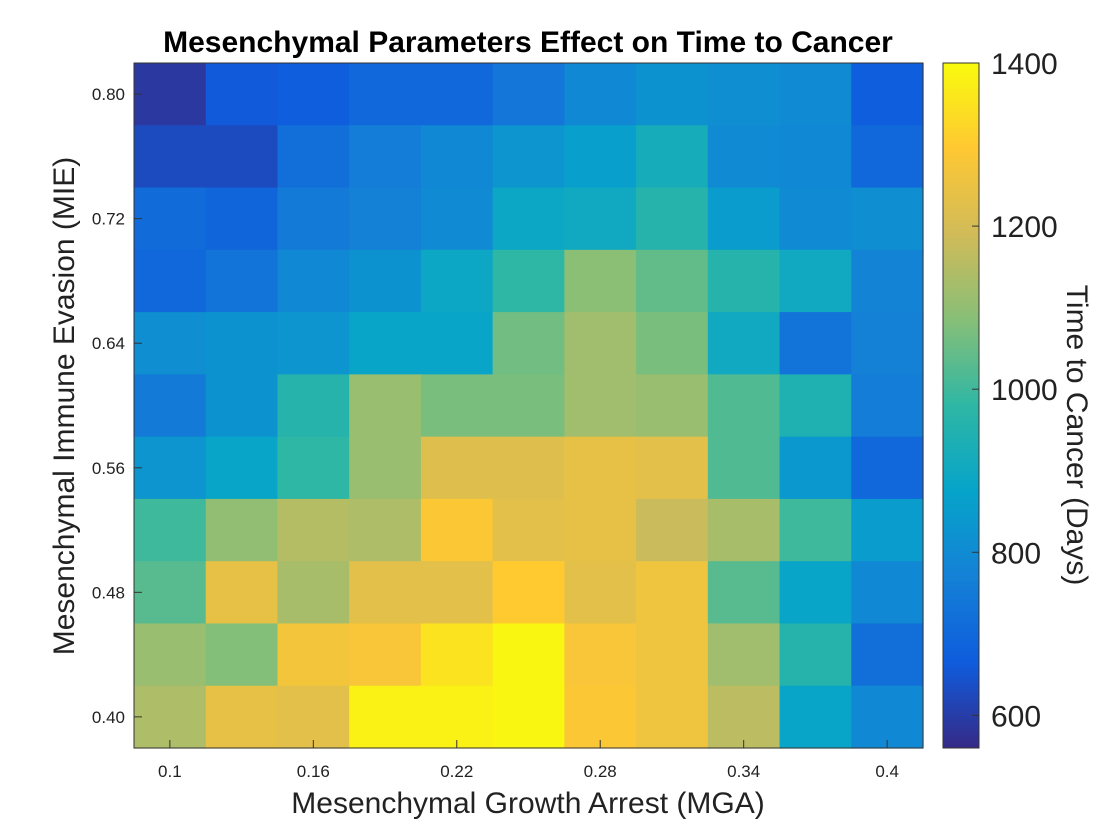 Image resolution: width=1120 pixels, height=840 pixels. What do you see at coordinates (108, 592) in the screenshot?
I see `y-tick-label: 0.48` at bounding box center [108, 592].